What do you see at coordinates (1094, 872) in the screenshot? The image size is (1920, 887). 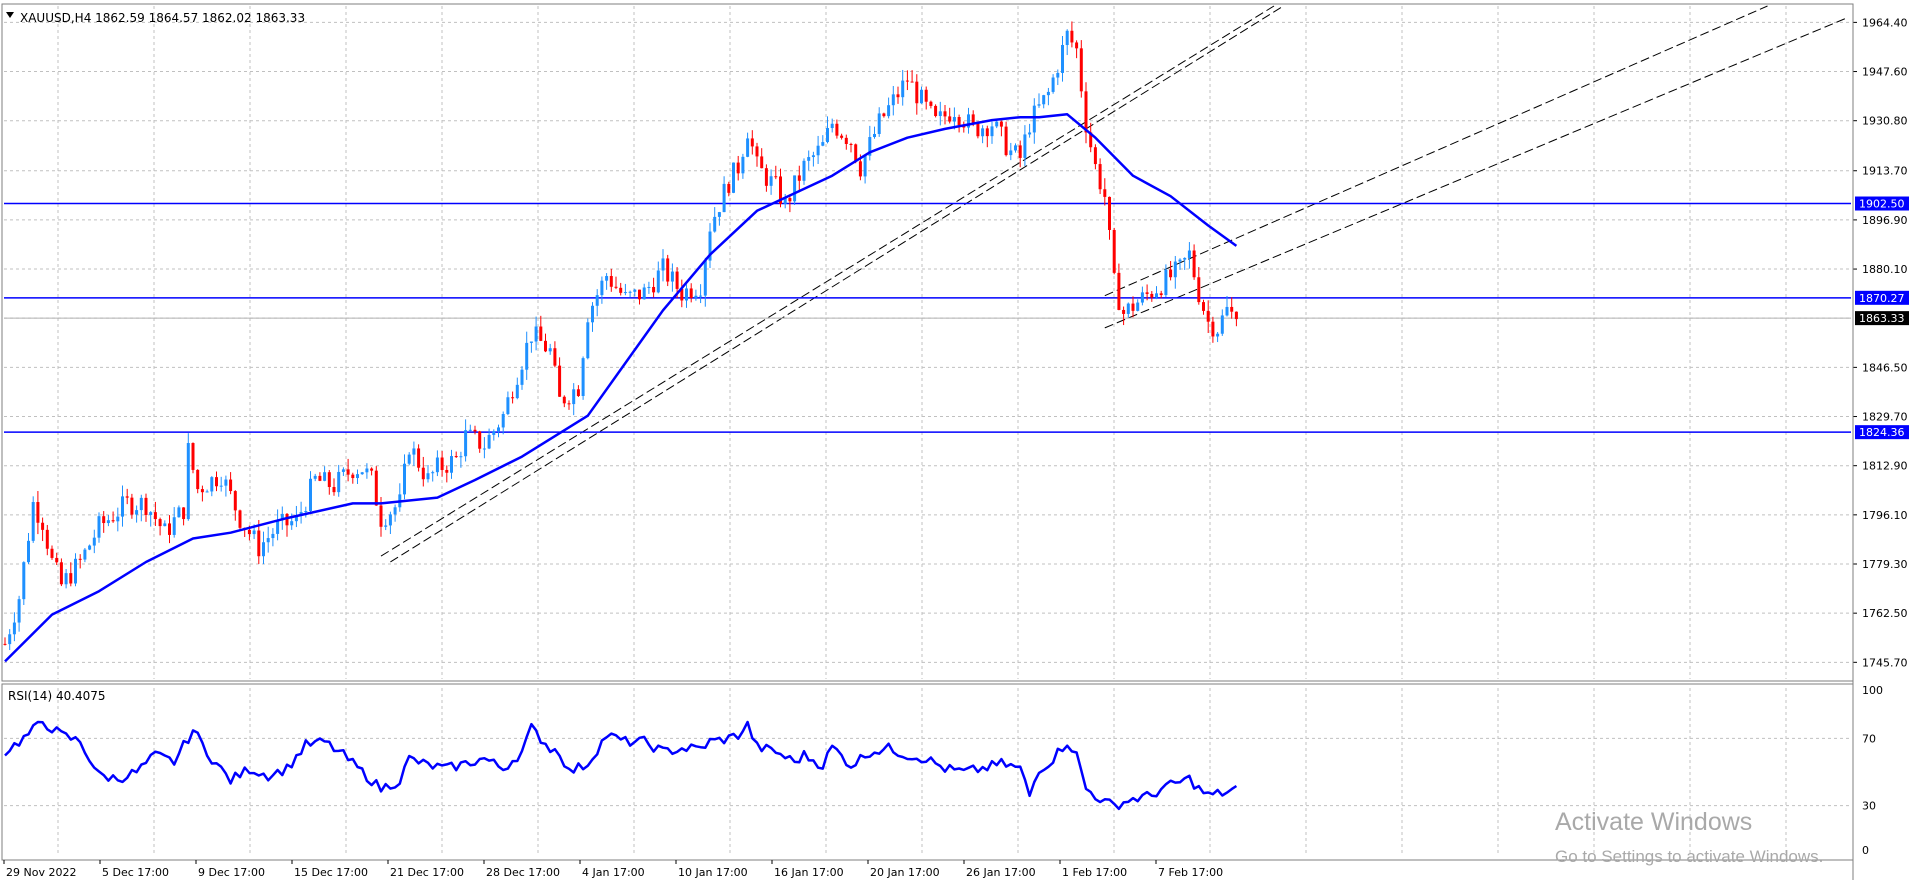 I see `time-tick-label: 1 Feb 17:00` at bounding box center [1094, 872].